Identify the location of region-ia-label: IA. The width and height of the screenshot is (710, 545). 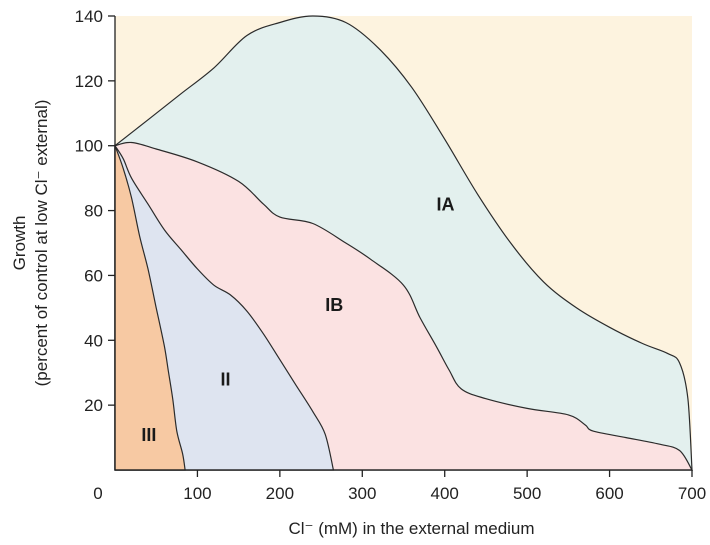
(445, 205).